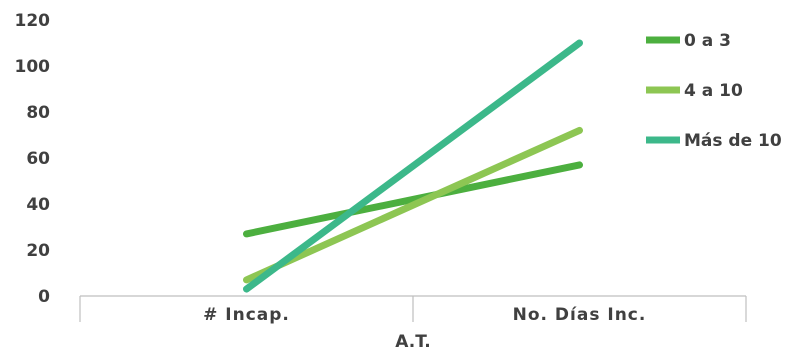  I want to click on x-category-label: # Incap., so click(246, 315).